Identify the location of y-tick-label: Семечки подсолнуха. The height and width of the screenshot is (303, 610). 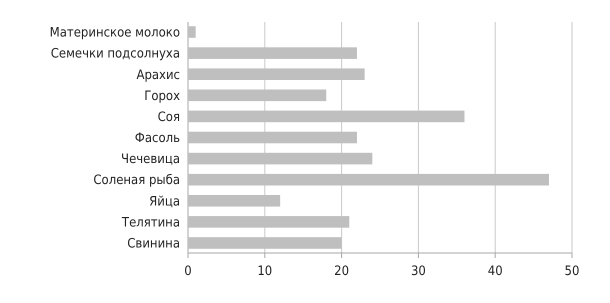
(115, 54).